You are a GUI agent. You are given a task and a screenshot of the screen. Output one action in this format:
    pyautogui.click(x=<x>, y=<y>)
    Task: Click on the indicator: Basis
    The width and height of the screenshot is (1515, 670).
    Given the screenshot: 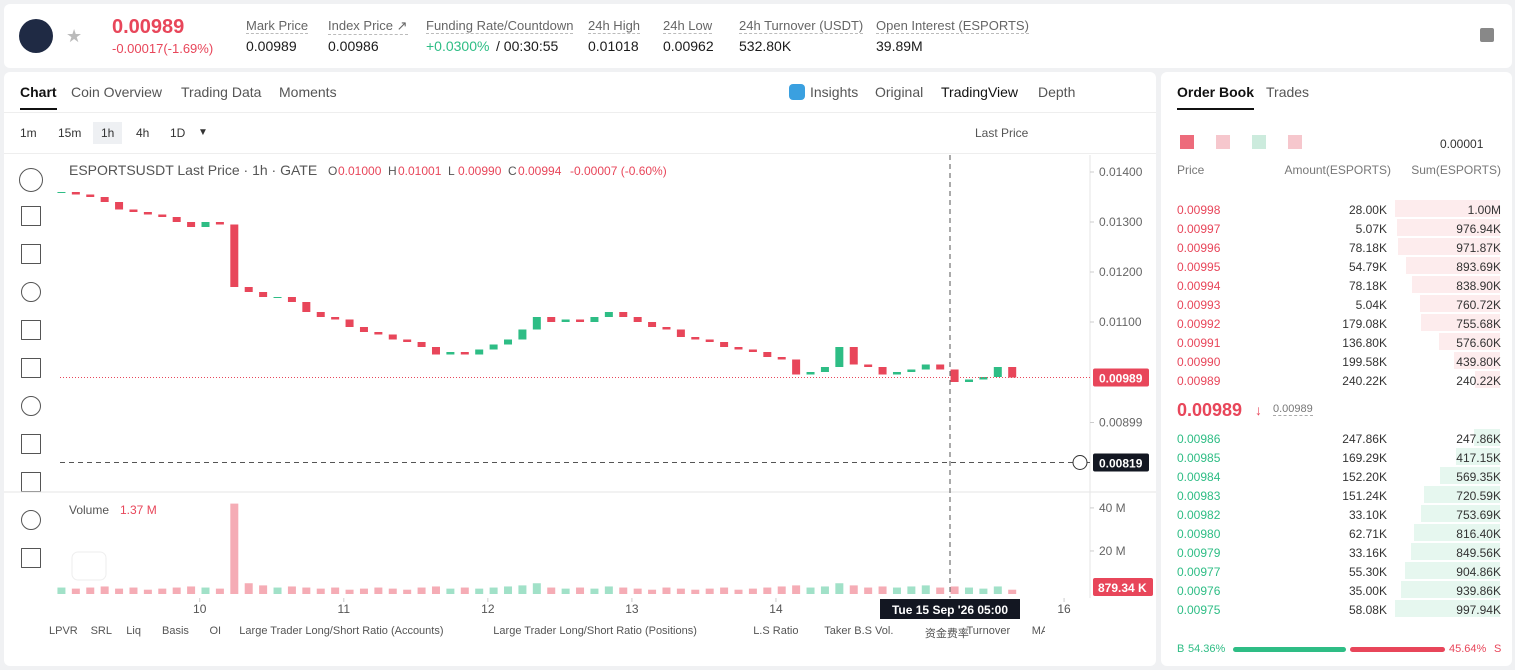 What is the action you would take?
    pyautogui.click(x=175, y=631)
    